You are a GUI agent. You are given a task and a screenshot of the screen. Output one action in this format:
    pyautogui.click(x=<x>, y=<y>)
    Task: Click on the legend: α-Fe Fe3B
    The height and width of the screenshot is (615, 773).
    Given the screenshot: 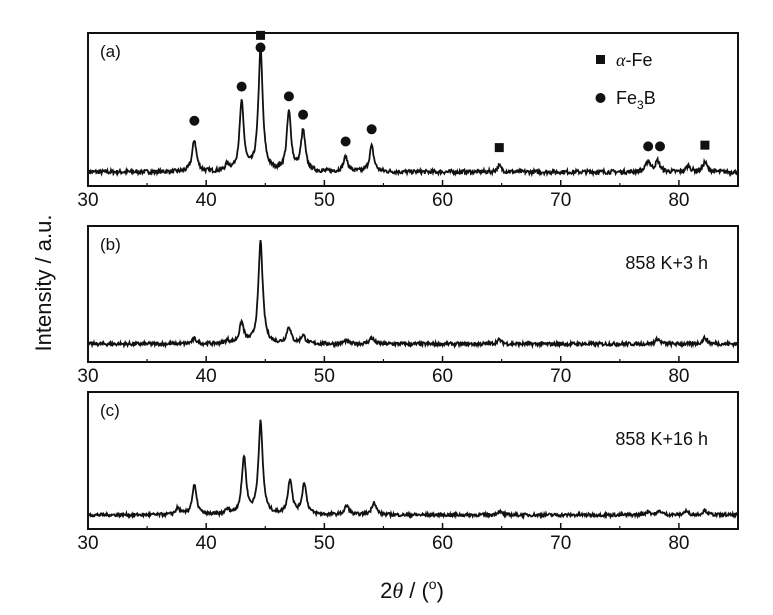 What is the action you would take?
    pyautogui.click(x=625, y=81)
    